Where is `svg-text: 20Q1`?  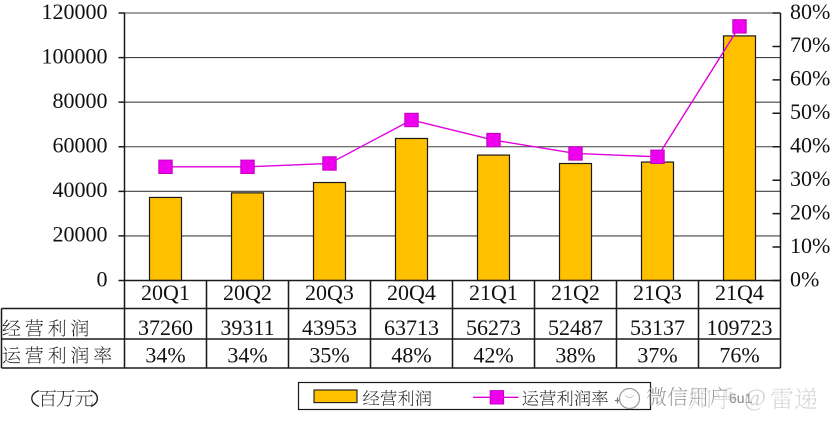 svg-text: 20Q1 is located at coordinates (165, 292).